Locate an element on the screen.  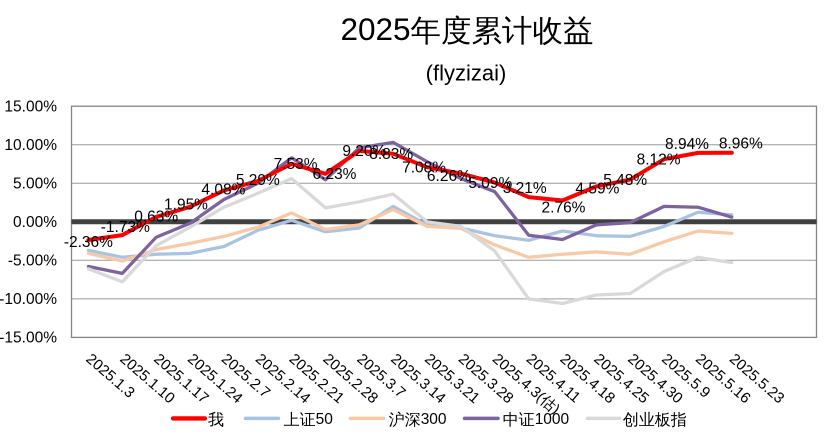
svg-text: -2.36% is located at coordinates (88, 242).